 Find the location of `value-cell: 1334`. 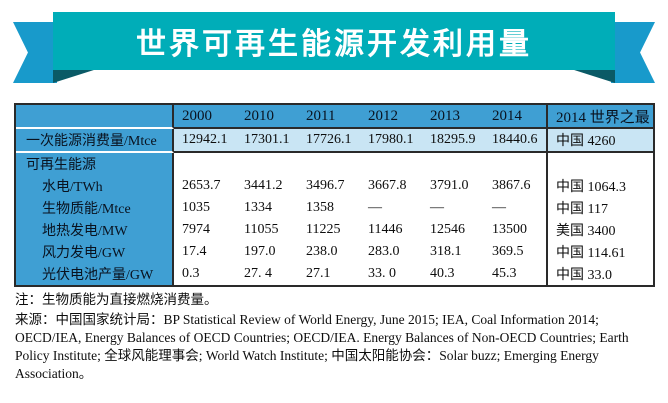

value-cell: 1334 is located at coordinates (258, 207).